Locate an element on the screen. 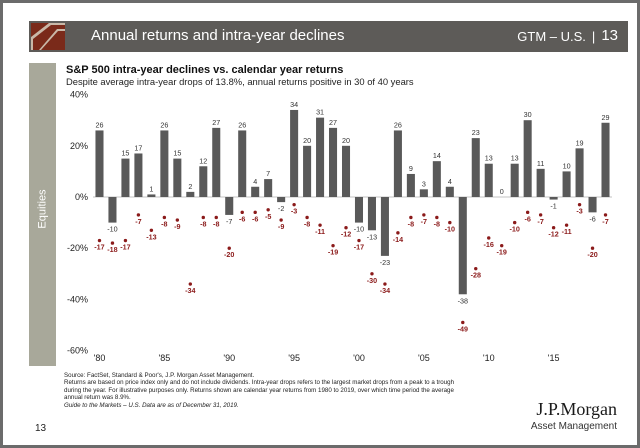 The height and width of the screenshot is (448, 640). x-tick-label: '00 is located at coordinates (359, 358).